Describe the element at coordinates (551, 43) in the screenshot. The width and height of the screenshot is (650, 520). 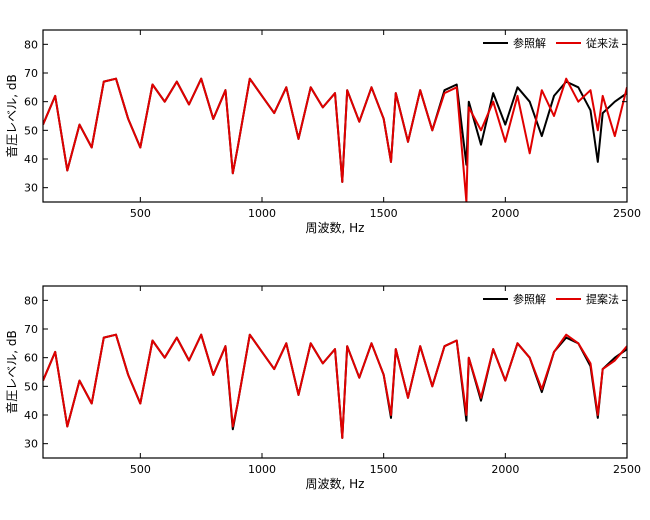
I see `legend: 従来法 参照解` at that location.